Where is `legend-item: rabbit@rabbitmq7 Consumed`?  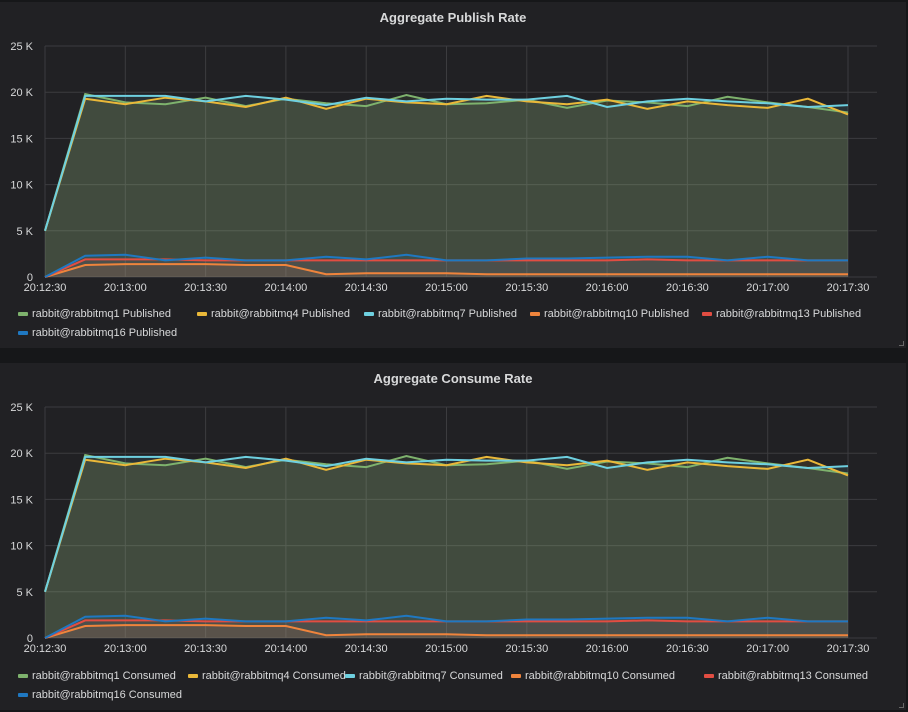 legend-item: rabbit@rabbitmq7 Consumed is located at coordinates (424, 676).